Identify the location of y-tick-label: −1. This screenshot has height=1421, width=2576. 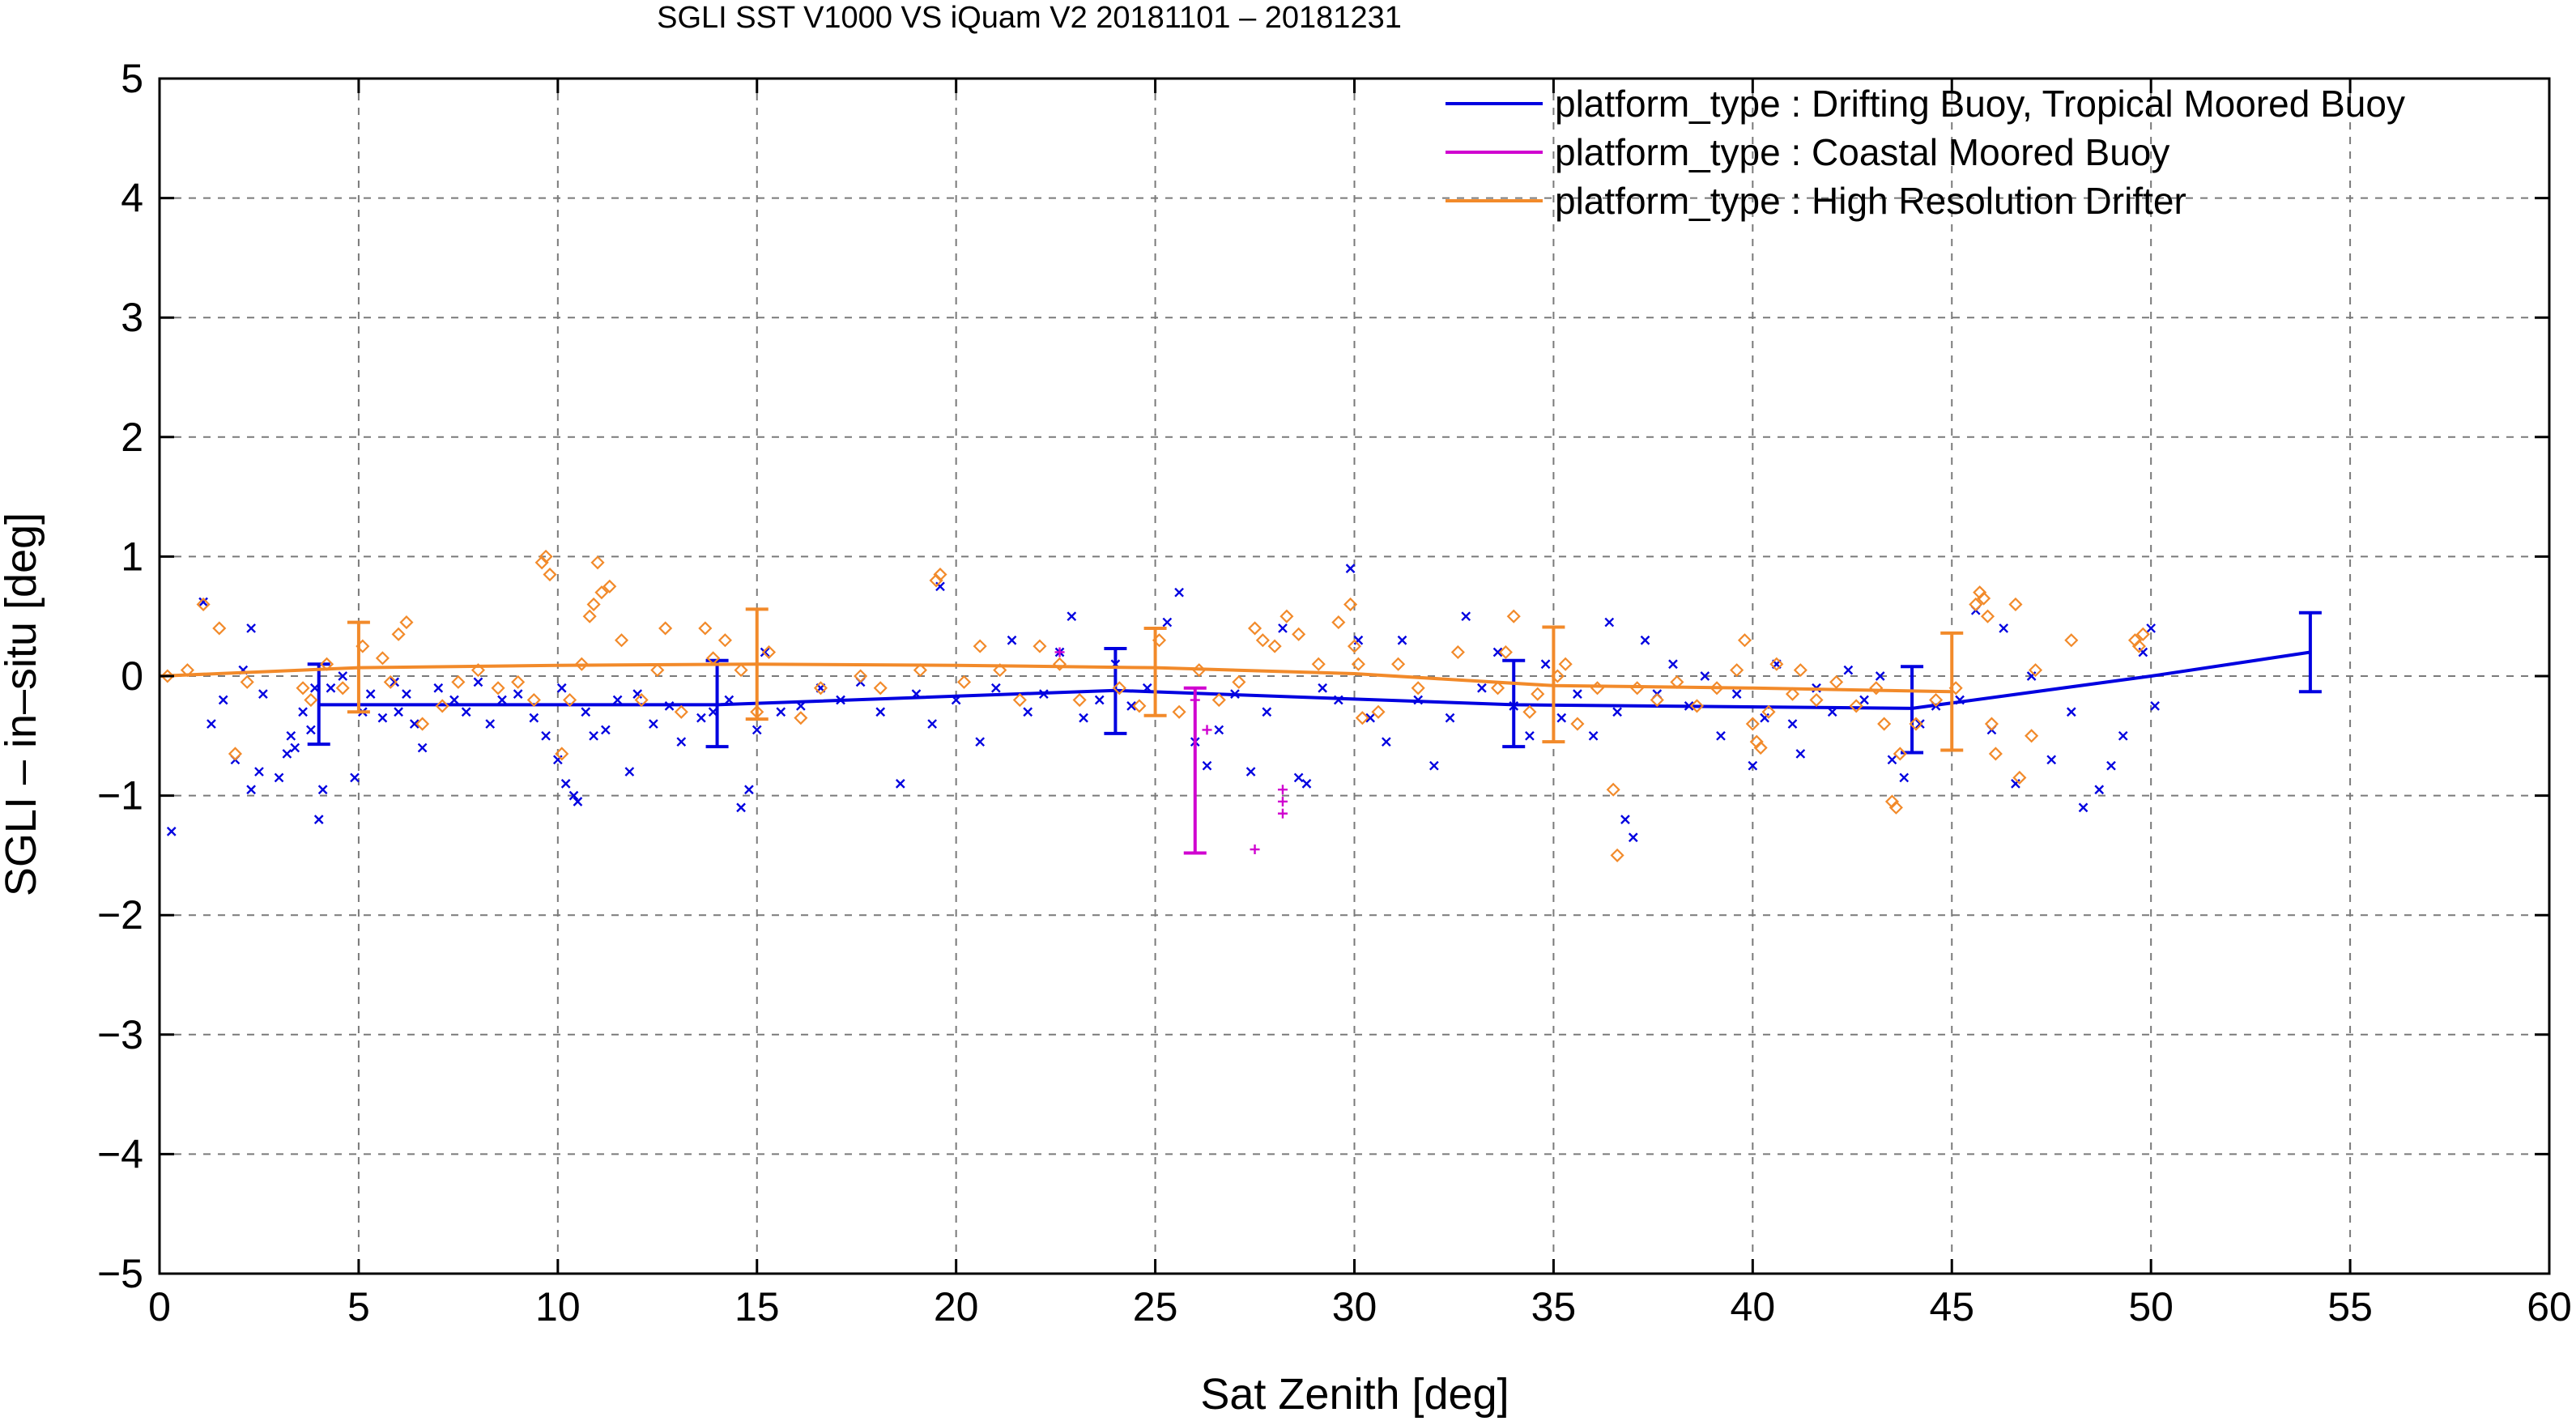
(120, 796).